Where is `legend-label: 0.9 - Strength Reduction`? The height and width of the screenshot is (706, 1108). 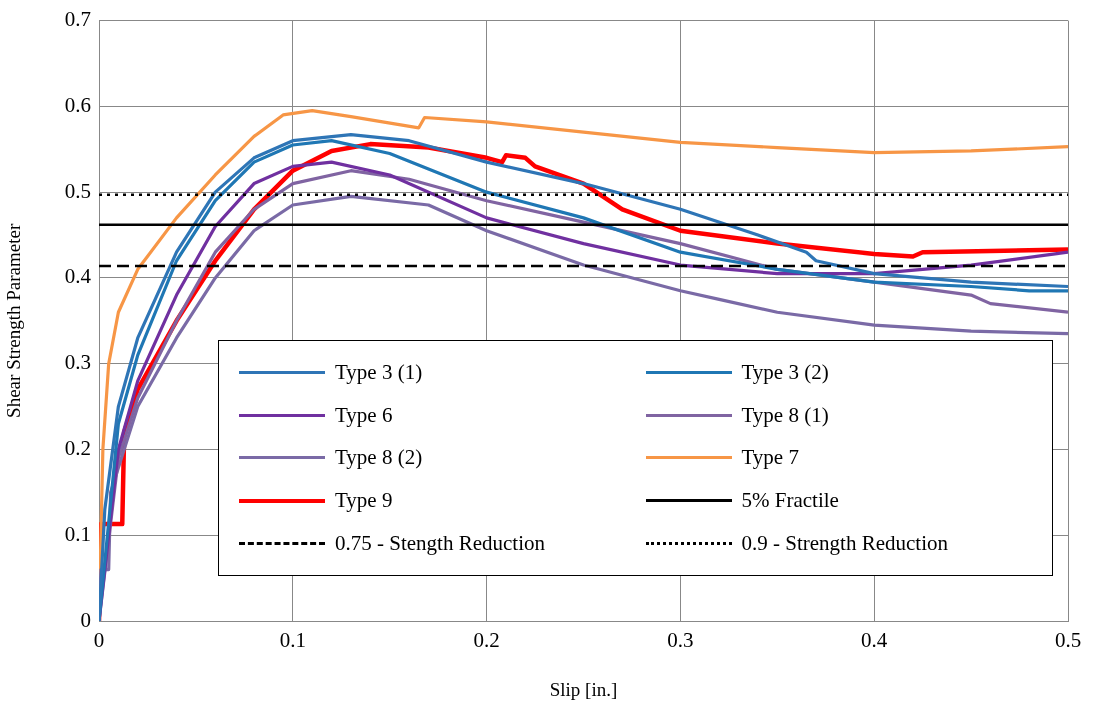 legend-label: 0.9 - Strength Reduction is located at coordinates (844, 543).